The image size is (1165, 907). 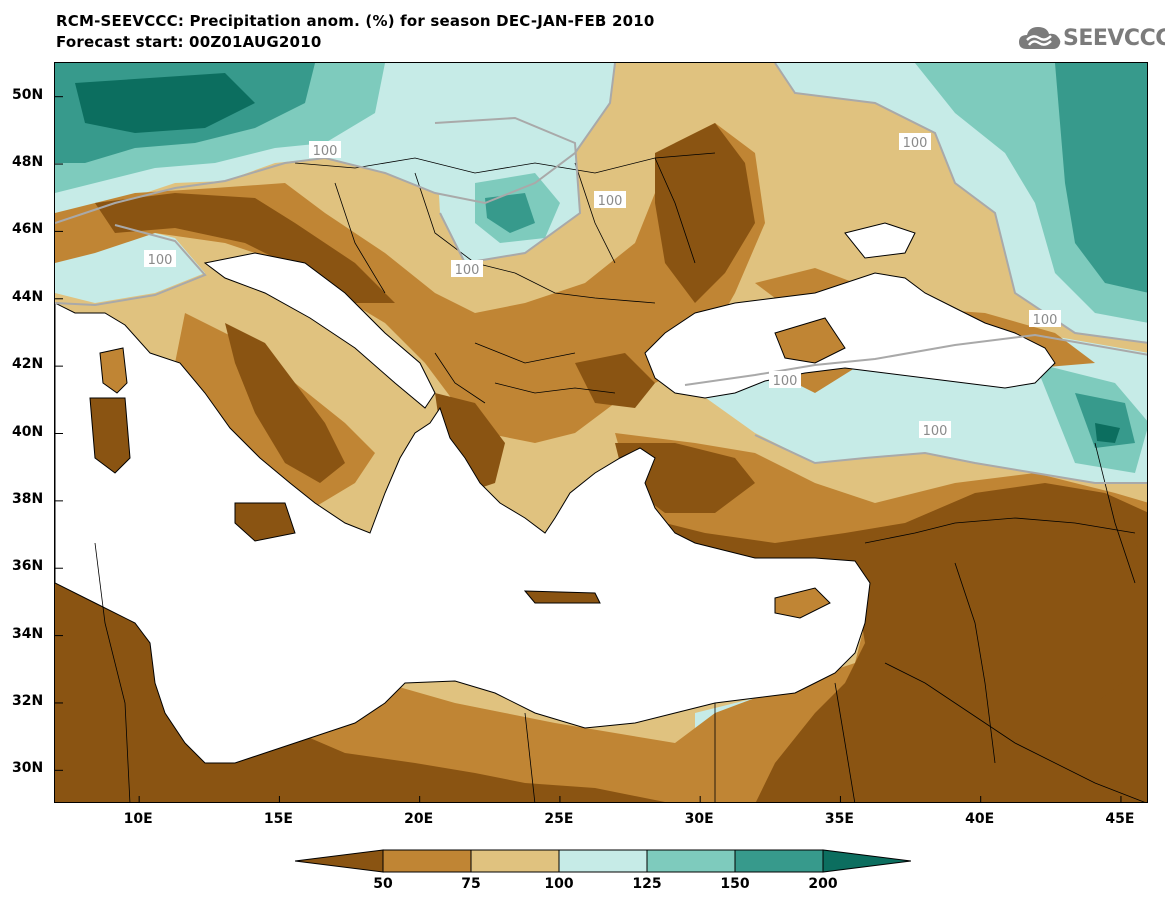 I want to click on lat-label: 38N, so click(x=28, y=498).